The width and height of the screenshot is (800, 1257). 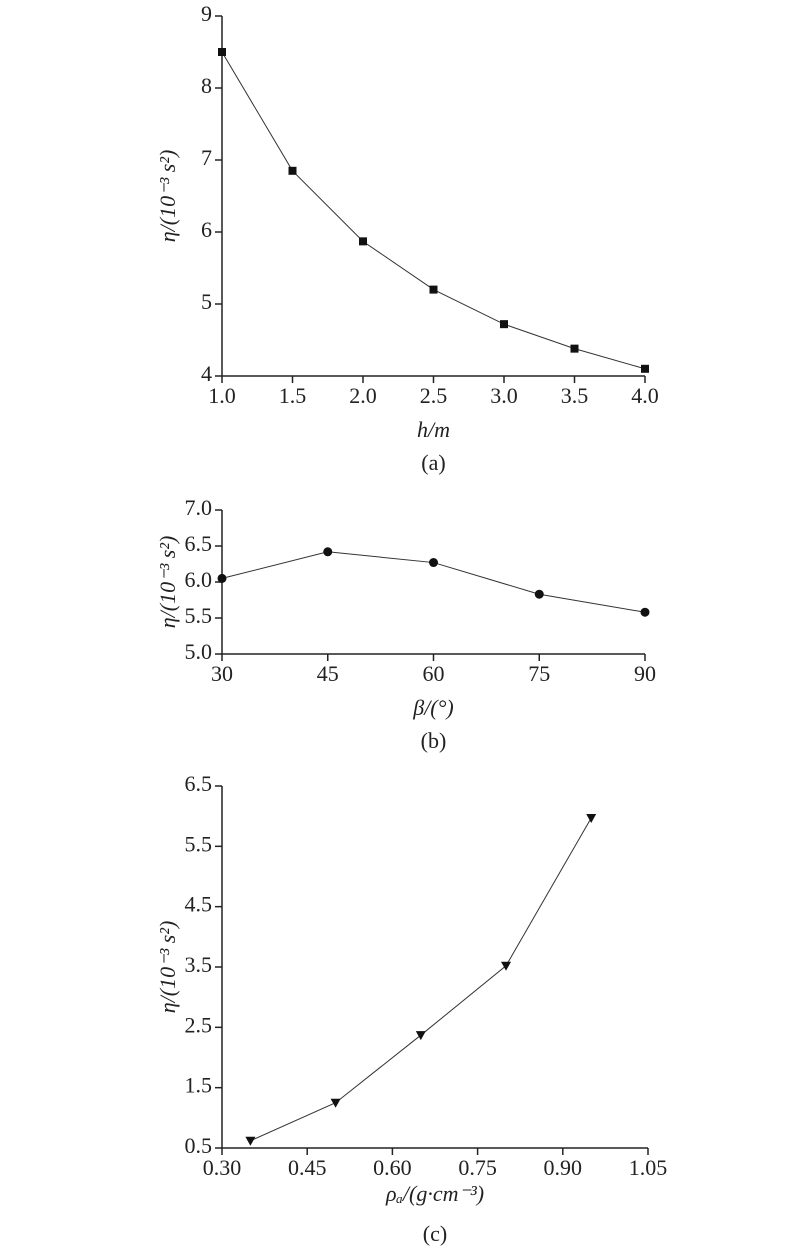 I want to click on y-tick-label: 6.0, so click(x=199, y=579).